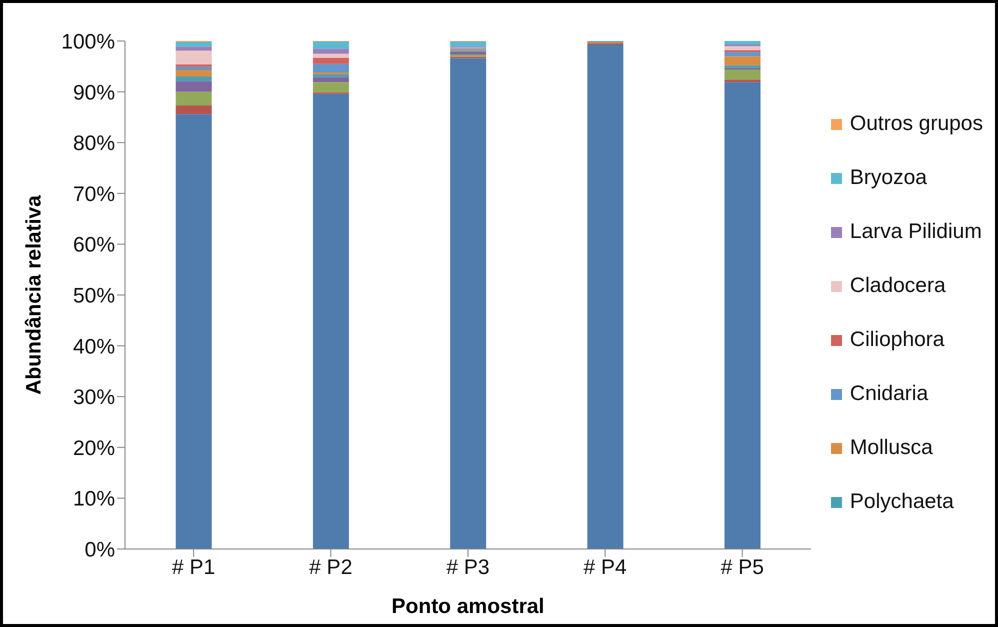  Describe the element at coordinates (93, 194) in the screenshot. I see `y-tick-label: 70%` at that location.